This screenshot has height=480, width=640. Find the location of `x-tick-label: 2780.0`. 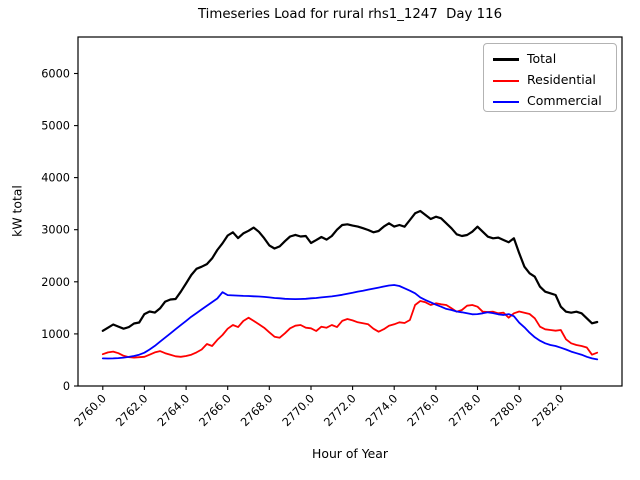

x-tick-label: 2780.0 is located at coordinates (506, 410).